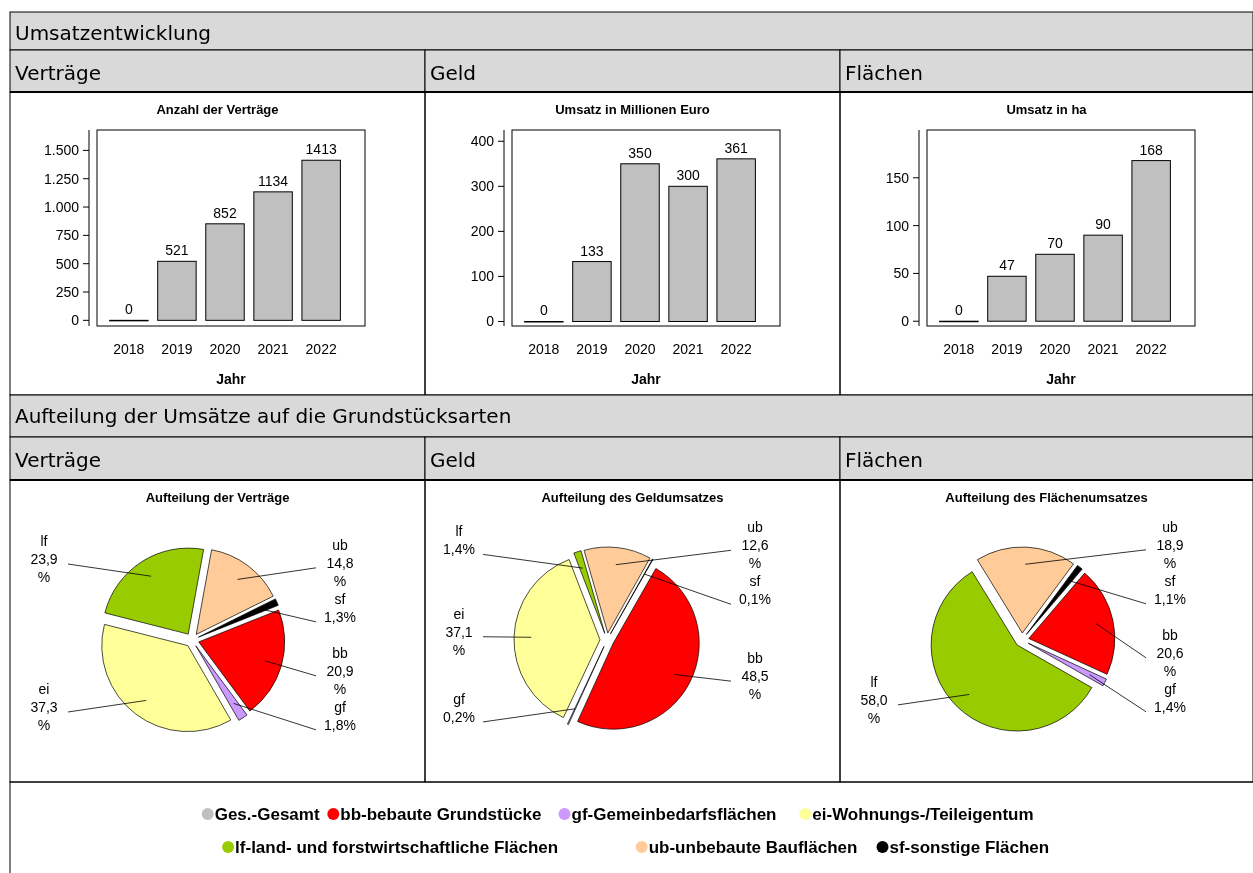 The image size is (1253, 873). What do you see at coordinates (482, 186) in the screenshot?
I see `y-tick-label: 300` at bounding box center [482, 186].